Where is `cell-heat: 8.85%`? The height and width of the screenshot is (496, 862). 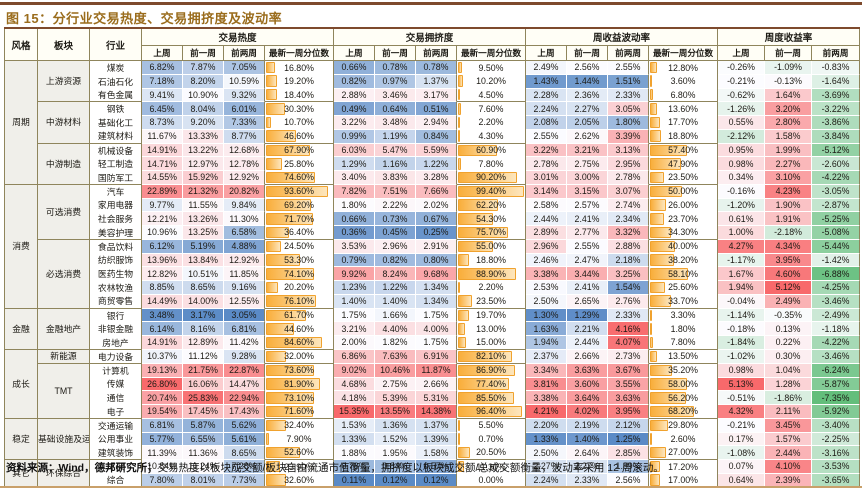
cell-heat: 8.85% is located at coordinates (162, 287).